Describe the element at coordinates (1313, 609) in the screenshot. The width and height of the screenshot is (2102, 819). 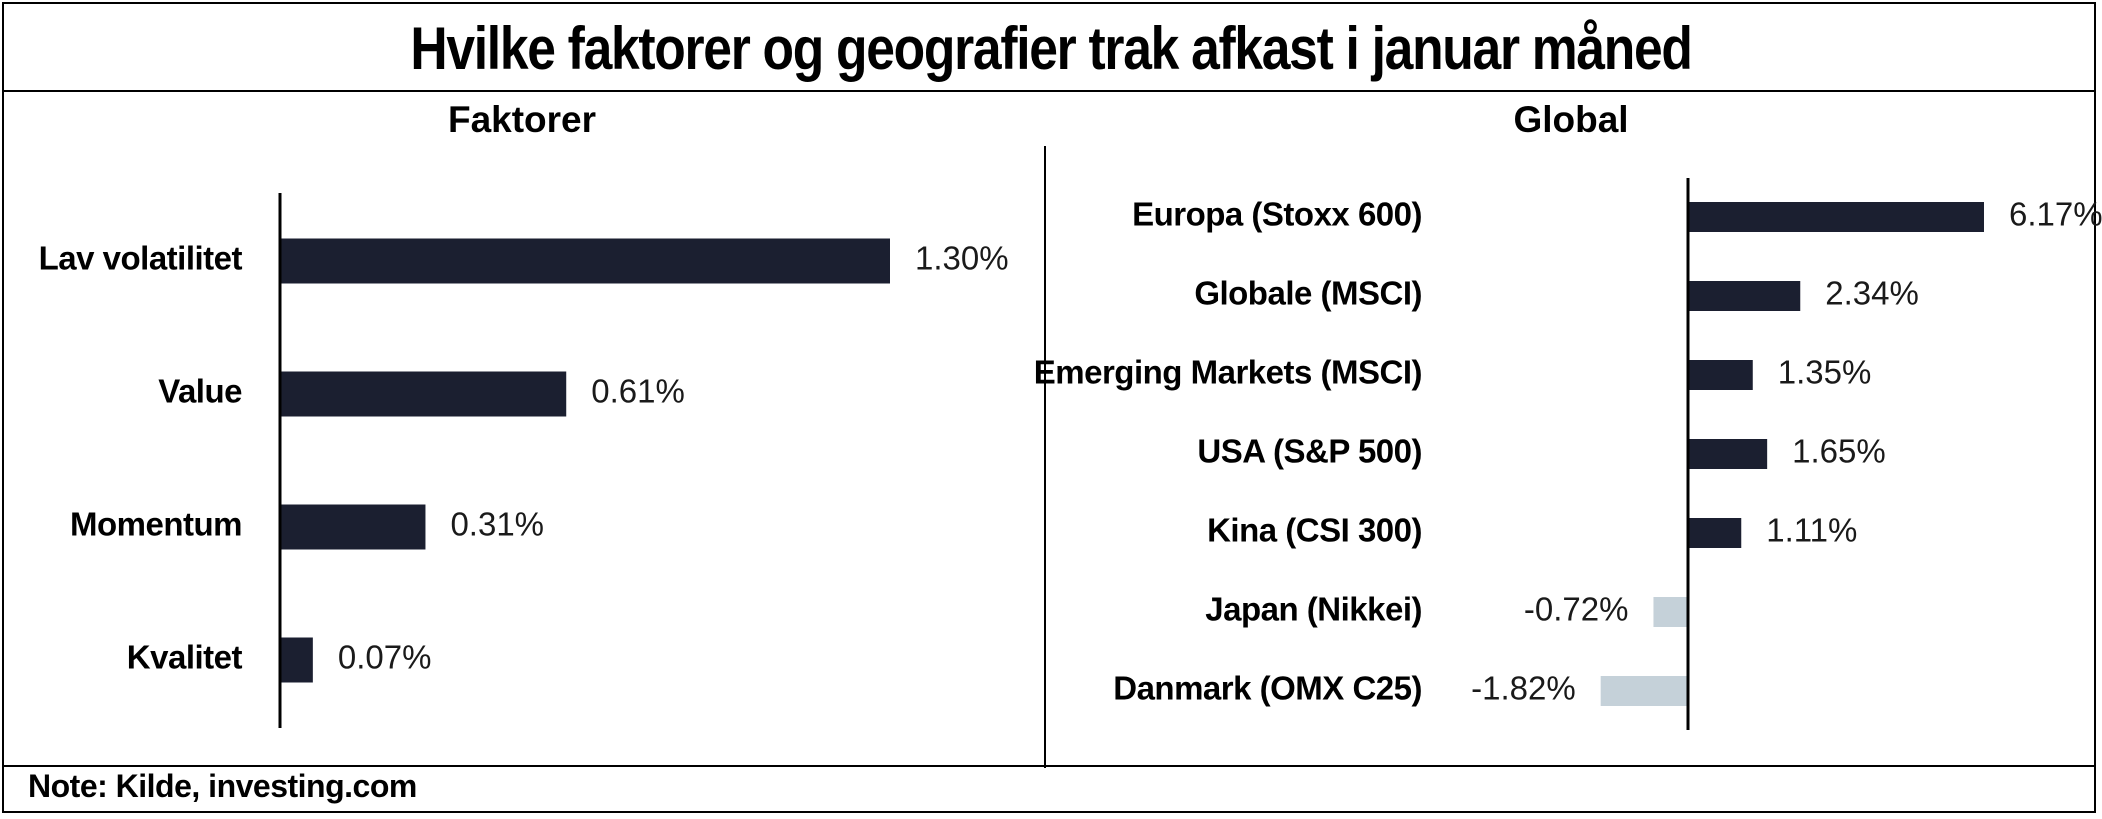
I see `category-label: Japan (Nikkei)` at that location.